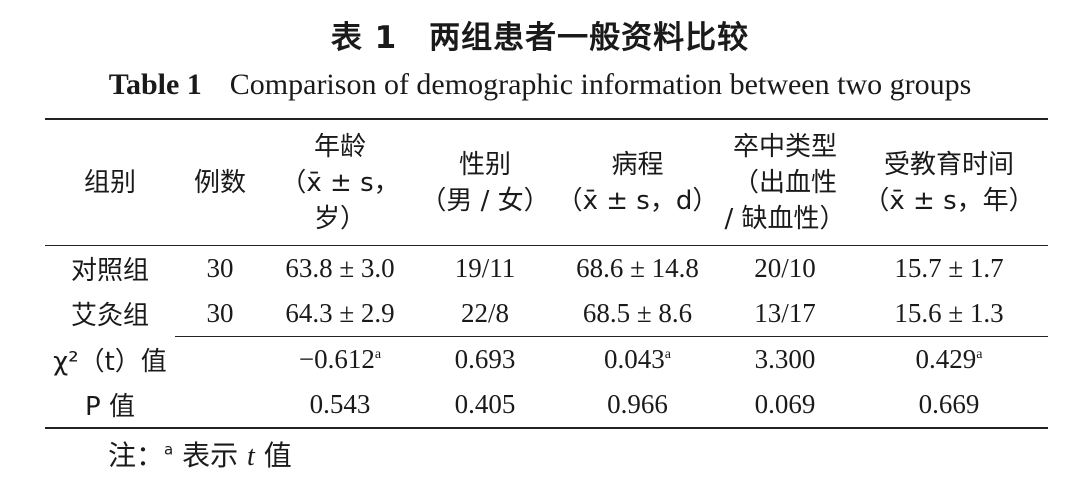 Image resolution: width=1080 pixels, height=497 pixels. I want to click on header-line: 年龄, so click(339, 146).